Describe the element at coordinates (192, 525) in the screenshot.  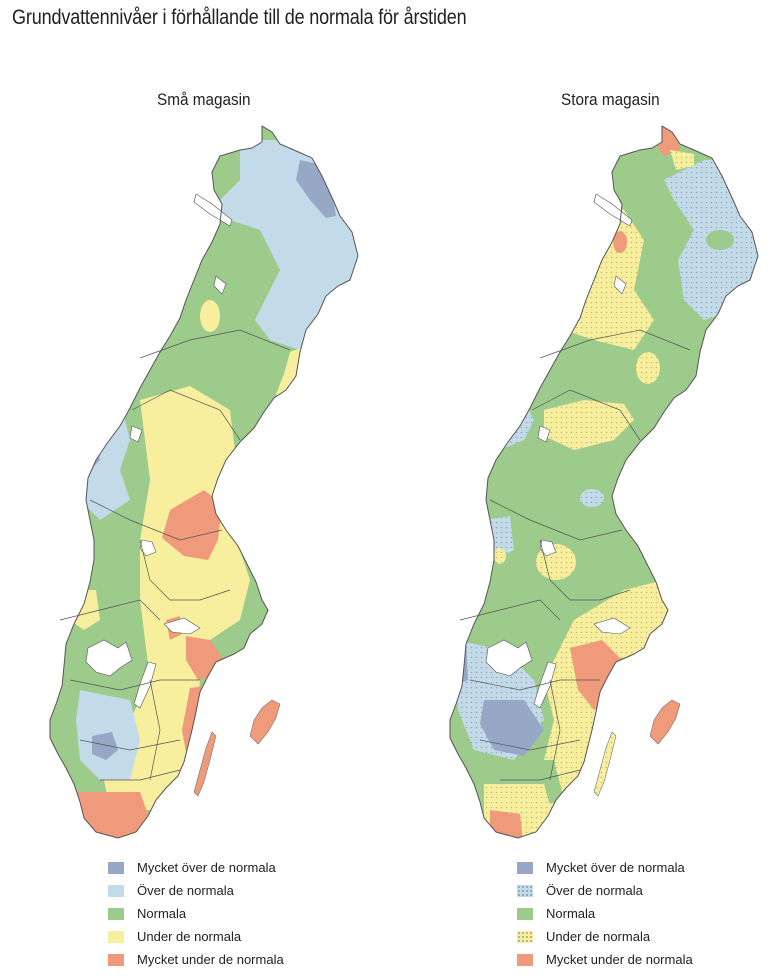
I see `zone-mycket-under-central` at that location.